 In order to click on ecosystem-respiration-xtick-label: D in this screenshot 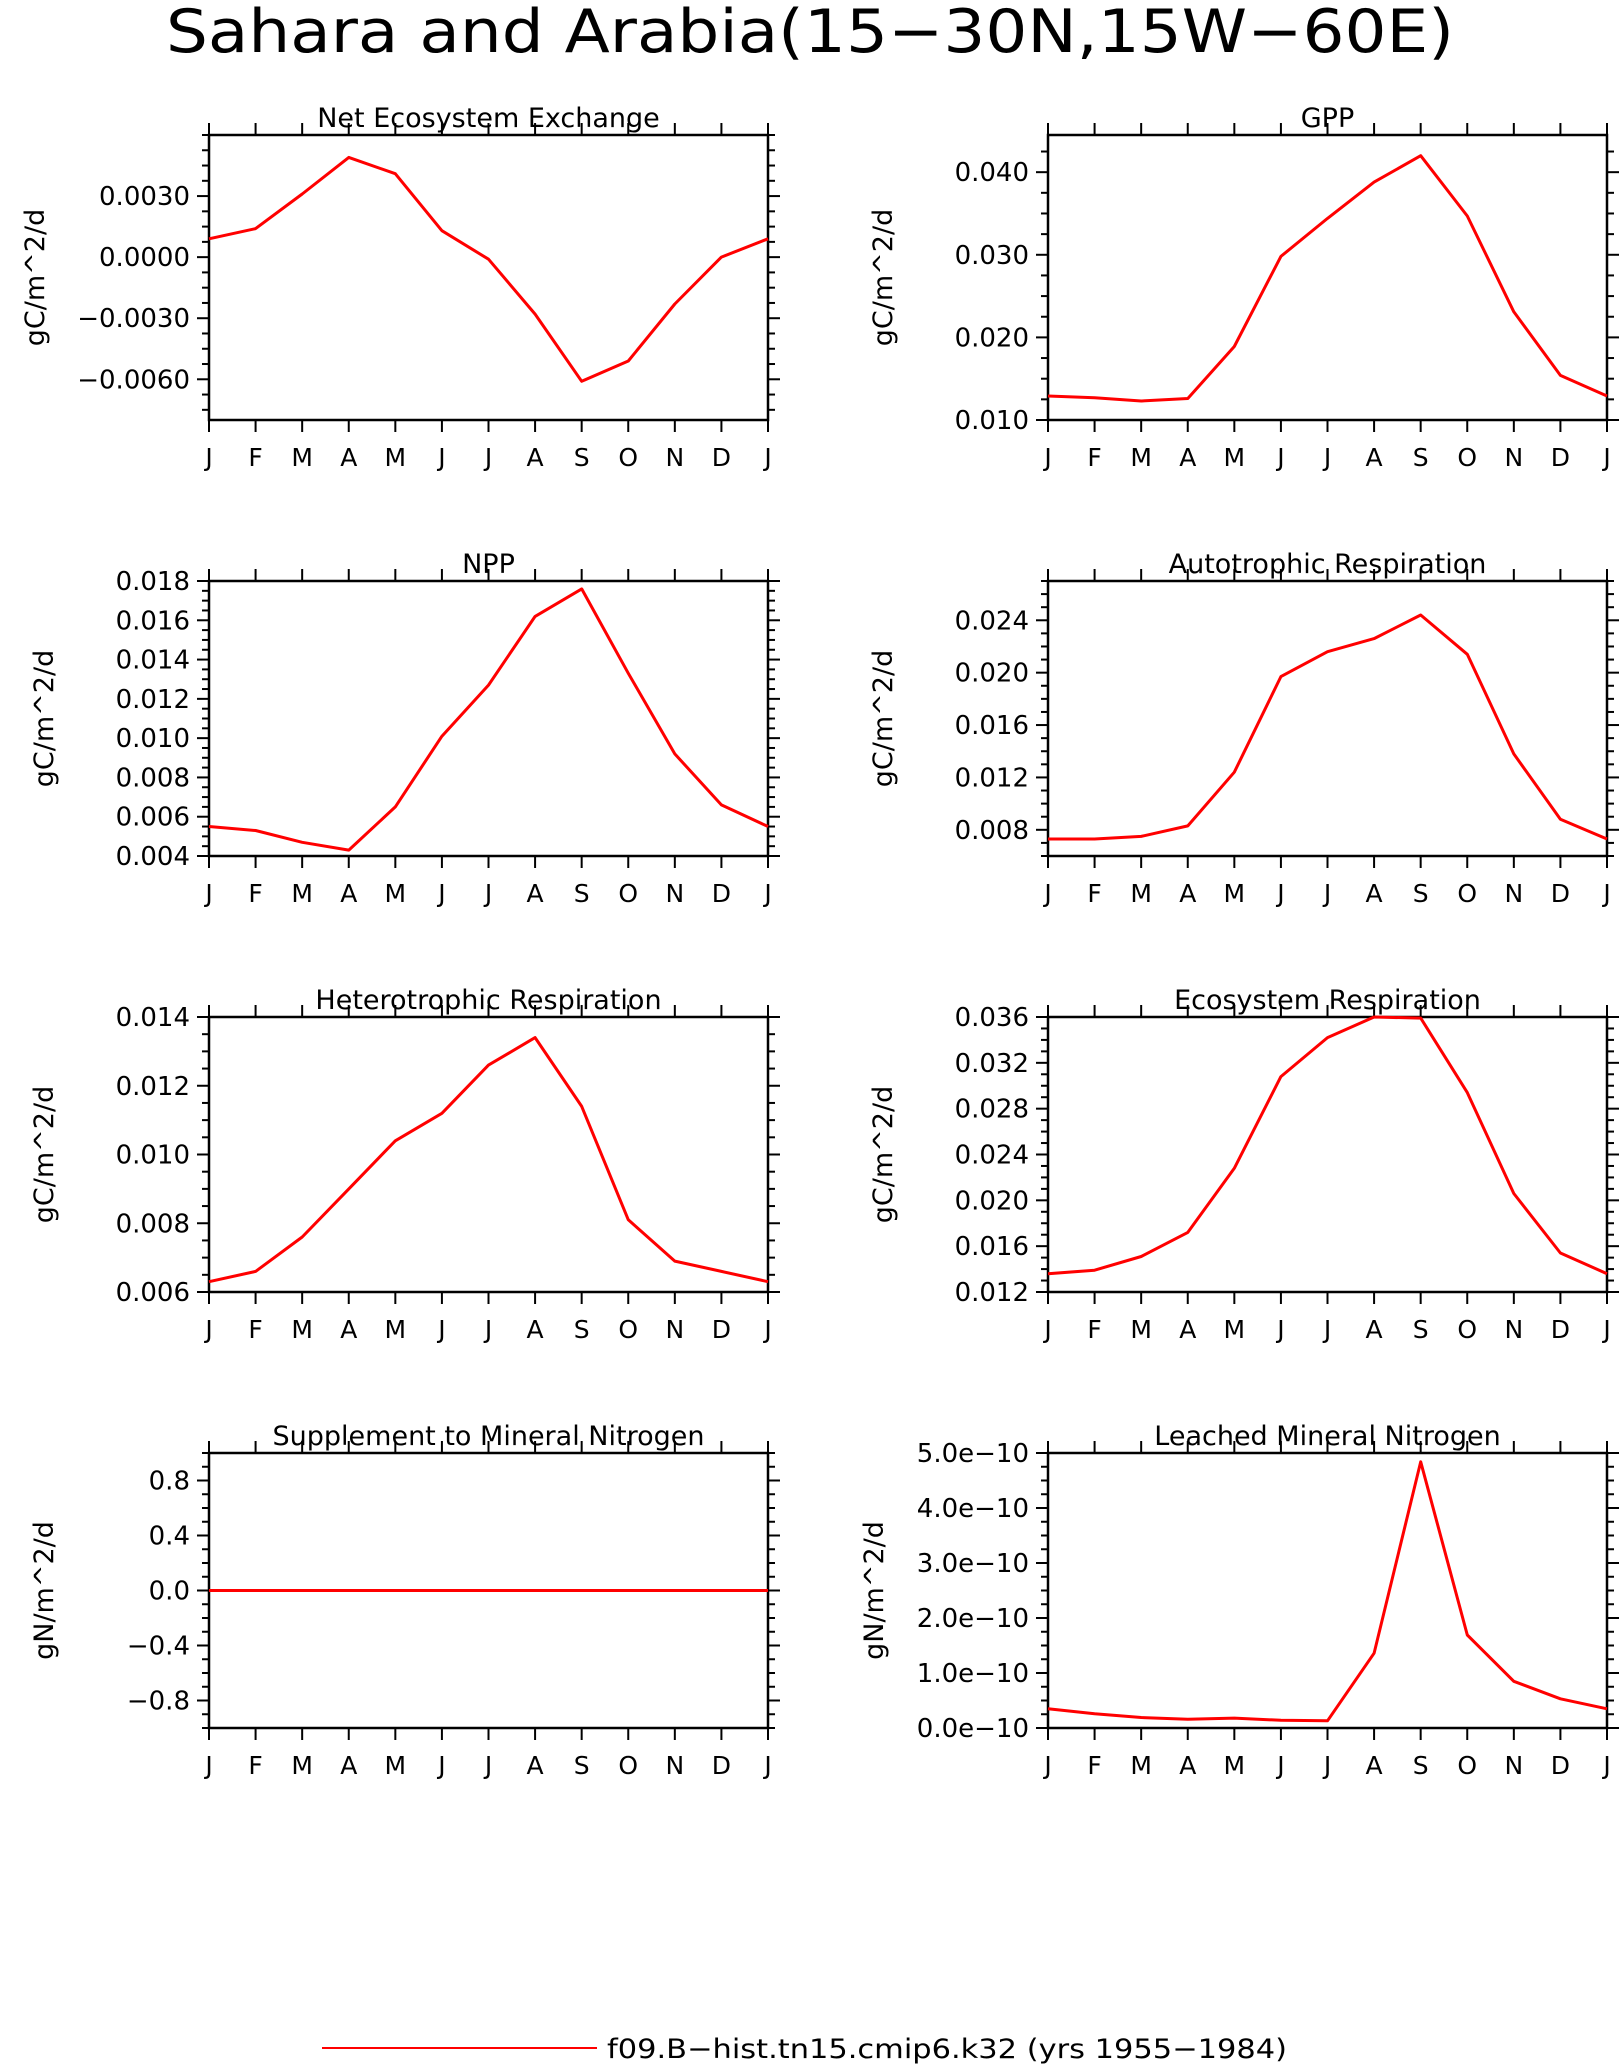, I will do `click(1560, 1329)`.